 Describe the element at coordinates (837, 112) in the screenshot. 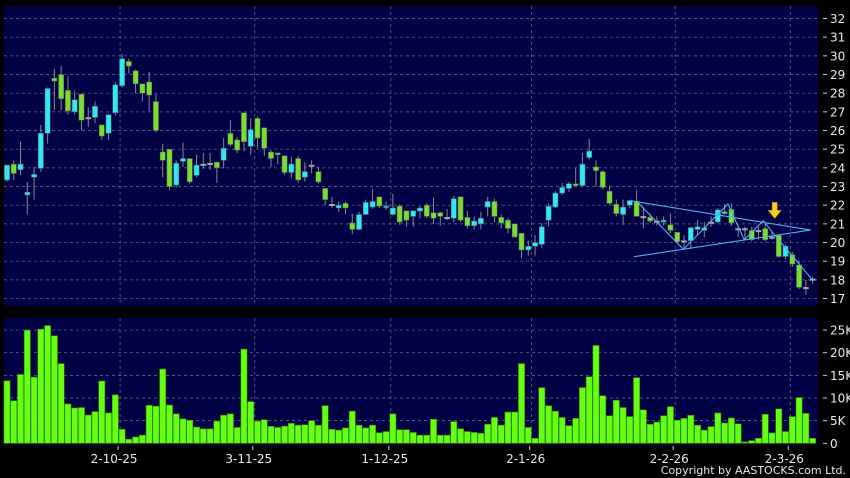

I see `price-tick-label: 27` at that location.